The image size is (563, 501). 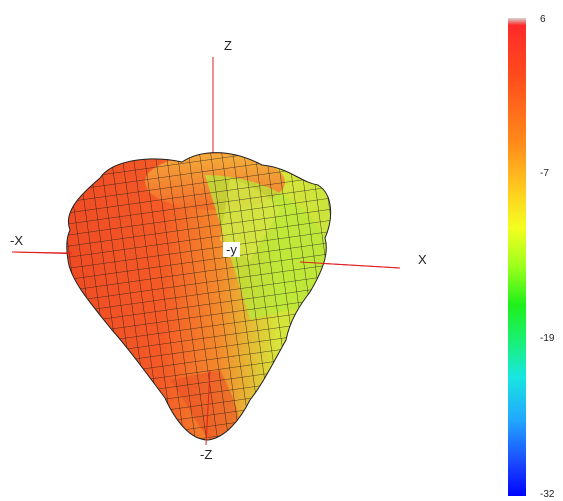 I want to click on colorbar-tick-min: -32, so click(x=547, y=494).